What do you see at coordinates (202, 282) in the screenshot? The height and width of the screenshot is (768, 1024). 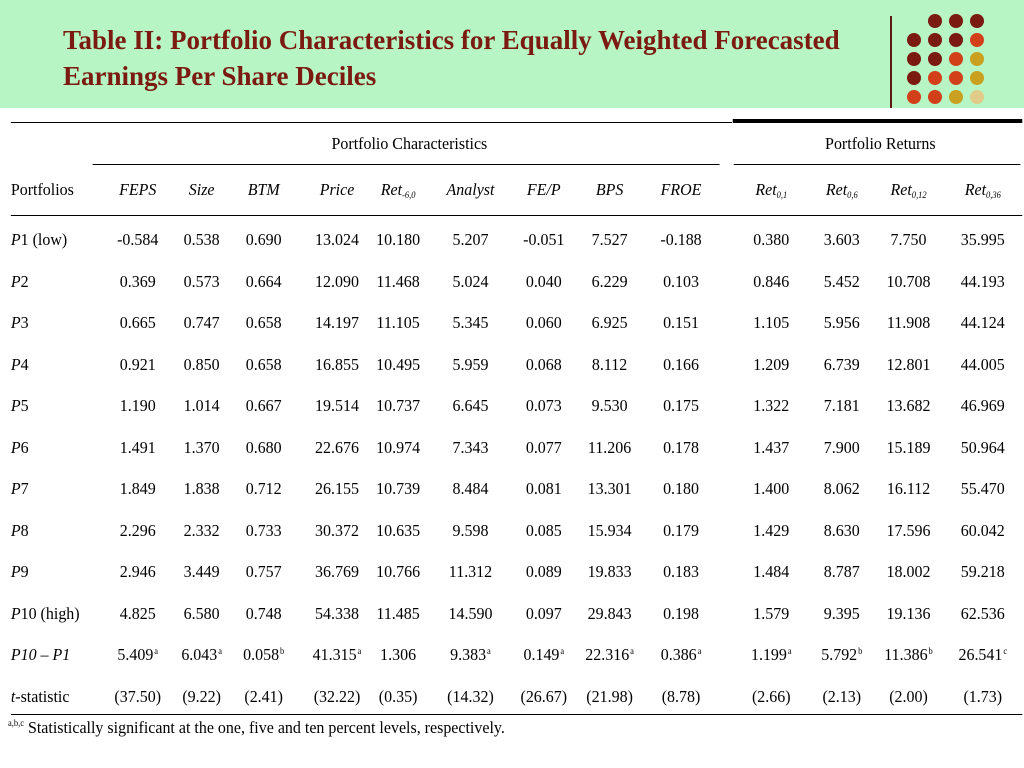 I see `table-cell: 0.573` at bounding box center [202, 282].